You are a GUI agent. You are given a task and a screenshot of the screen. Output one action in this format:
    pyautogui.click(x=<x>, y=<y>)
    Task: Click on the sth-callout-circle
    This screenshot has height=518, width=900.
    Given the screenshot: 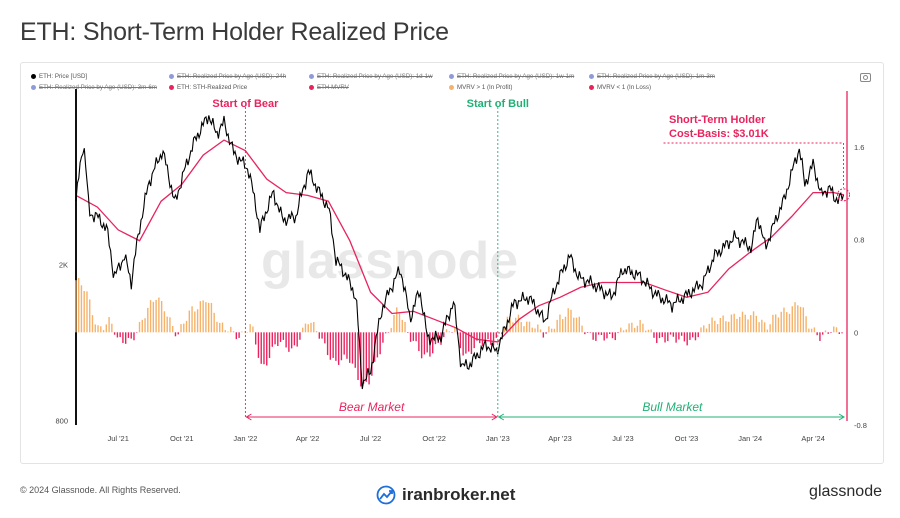 What is the action you would take?
    pyautogui.click(x=844, y=195)
    